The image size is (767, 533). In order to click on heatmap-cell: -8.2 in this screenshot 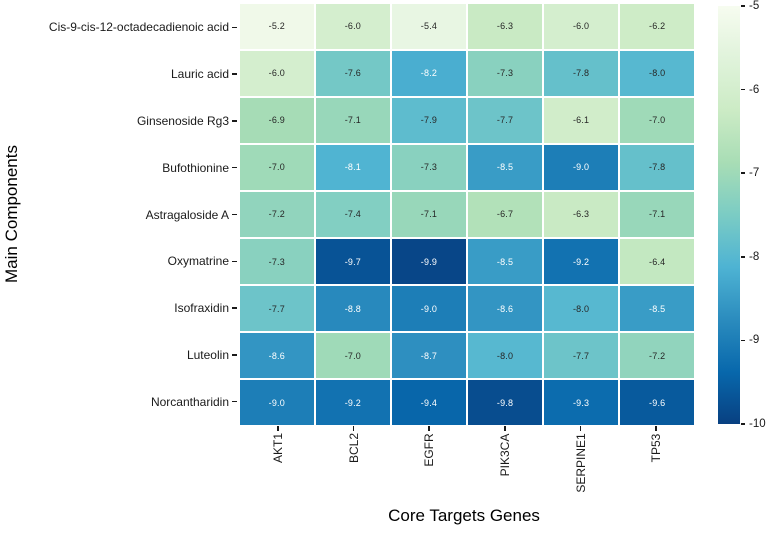, I will do `click(429, 73)`.